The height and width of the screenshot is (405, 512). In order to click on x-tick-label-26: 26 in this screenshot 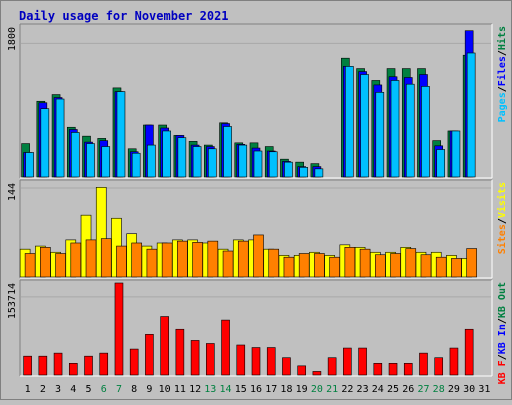, I will do `click(408, 389)`.